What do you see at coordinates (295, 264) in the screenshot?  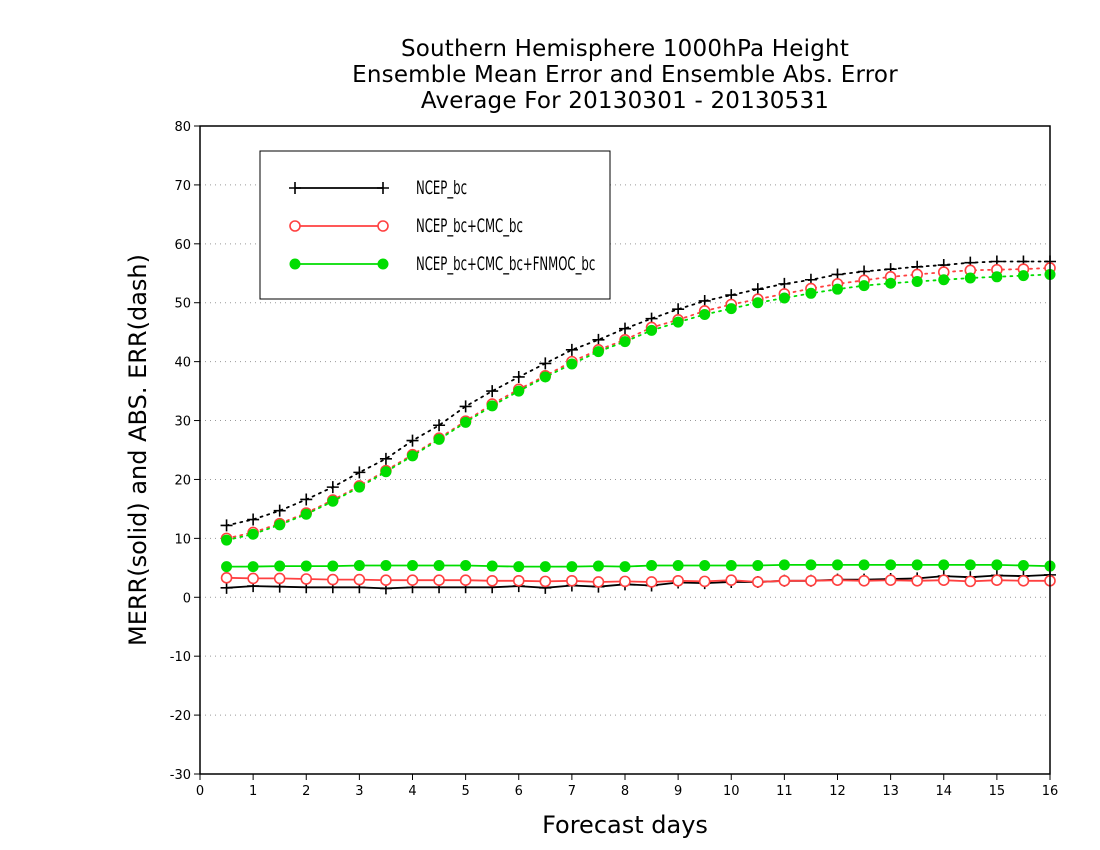 I see `legend-marker-ncep-bc-cmc-bc-fnmoc-bc` at bounding box center [295, 264].